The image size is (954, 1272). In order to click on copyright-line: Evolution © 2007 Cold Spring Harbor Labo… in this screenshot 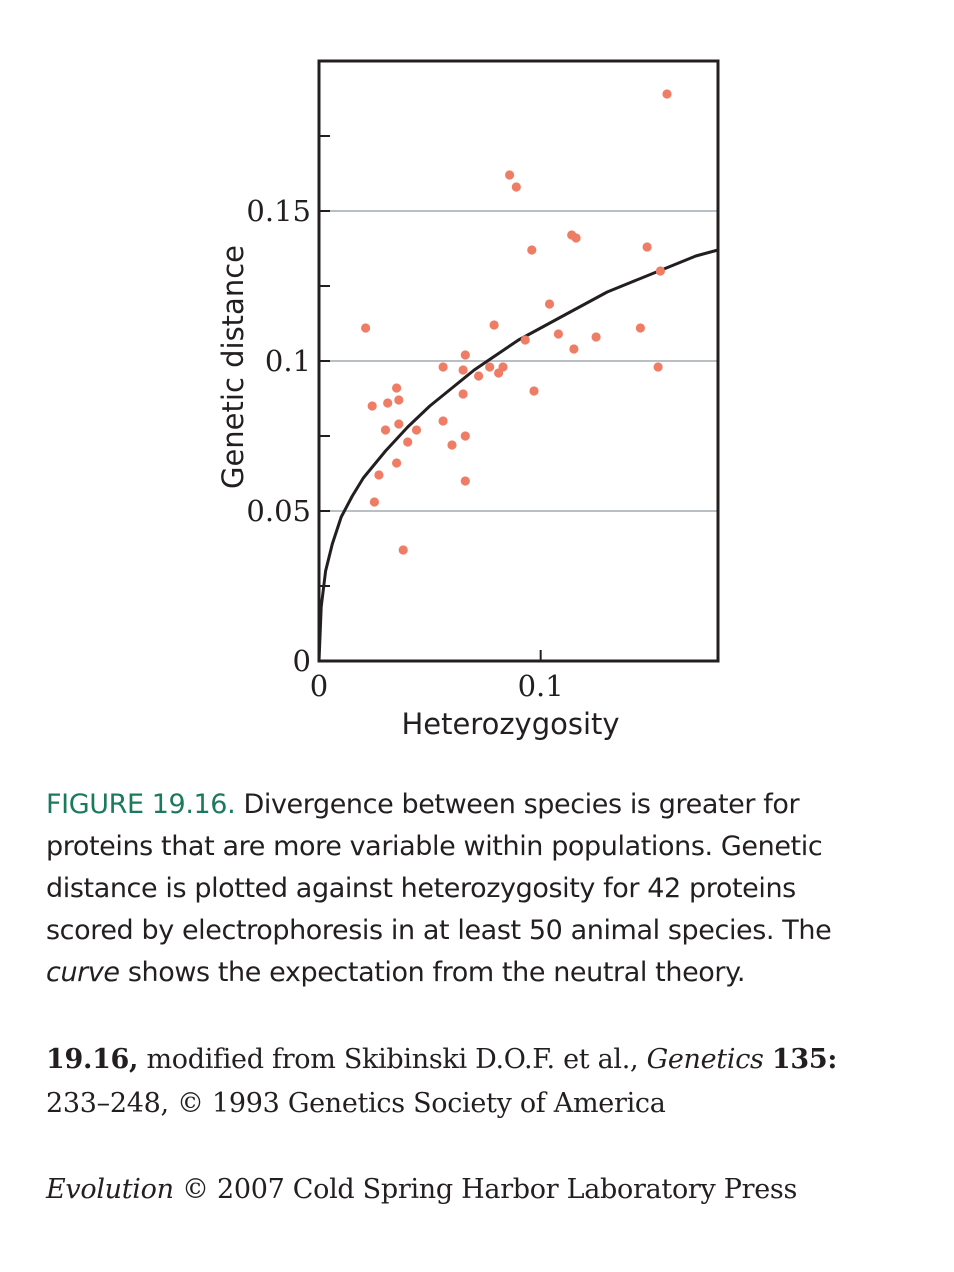, I will do `click(421, 1190)`.